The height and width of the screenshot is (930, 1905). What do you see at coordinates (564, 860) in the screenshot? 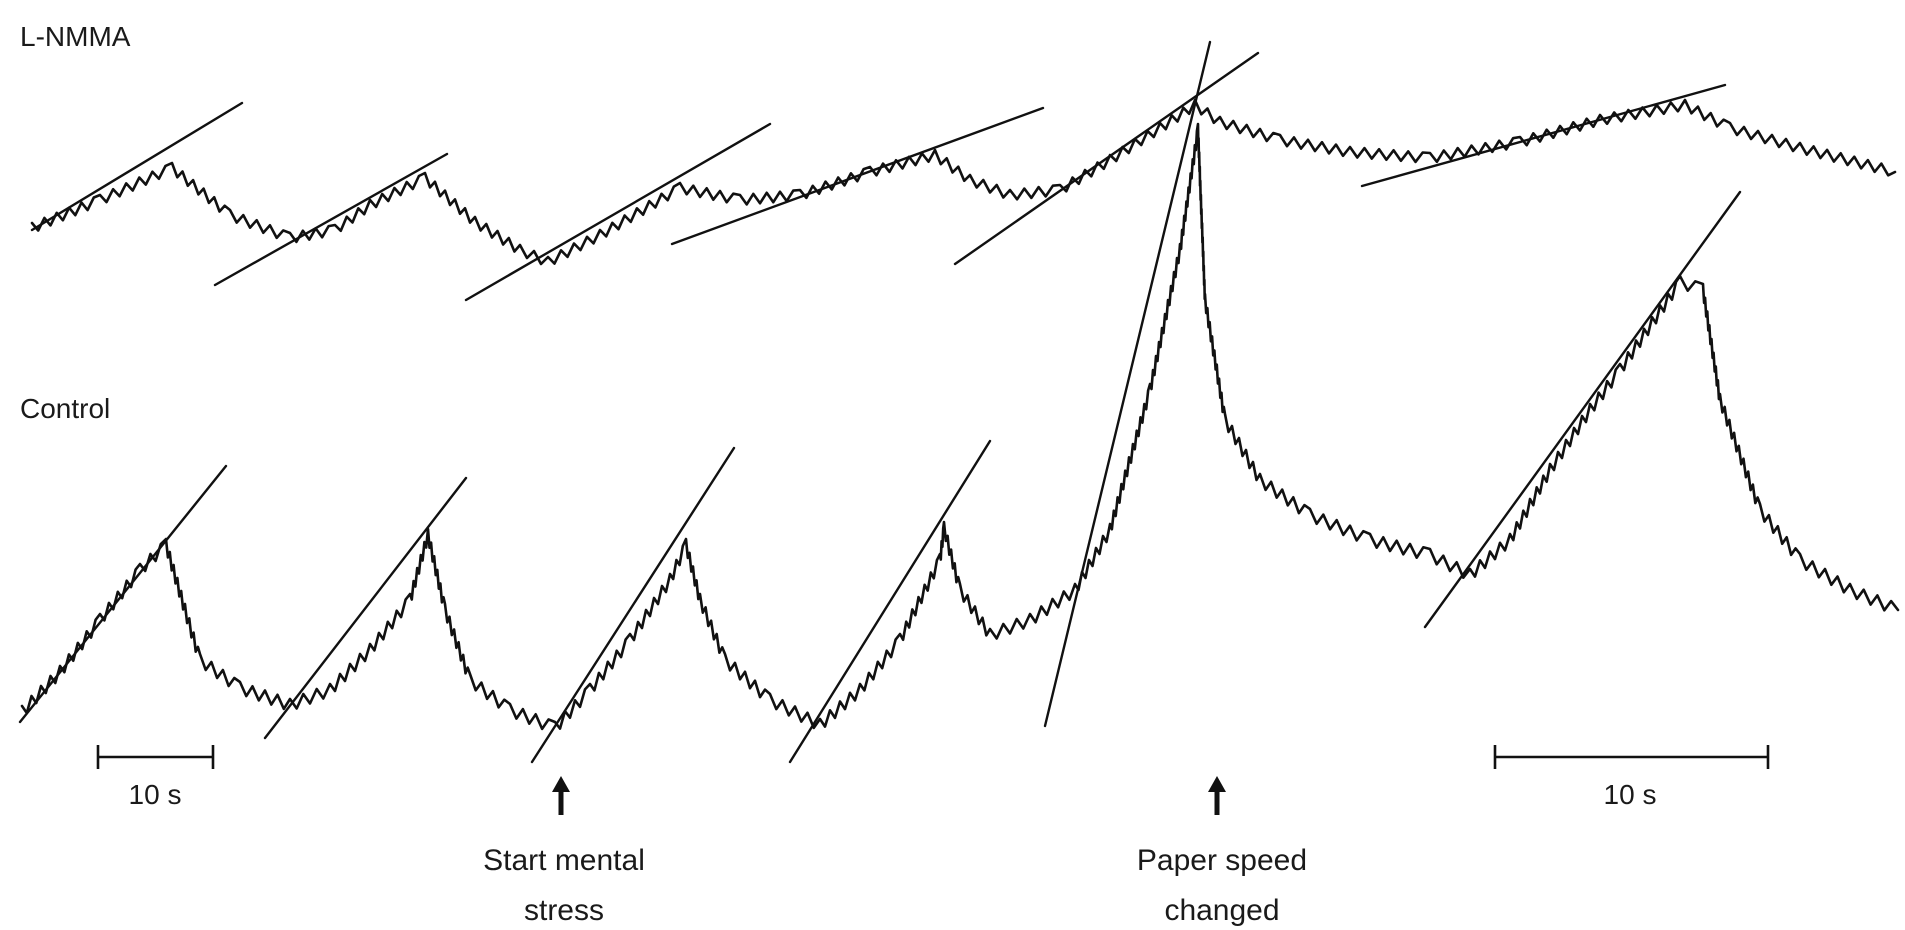
I see `annotation-start-stress-line1: Start mental` at bounding box center [564, 860].